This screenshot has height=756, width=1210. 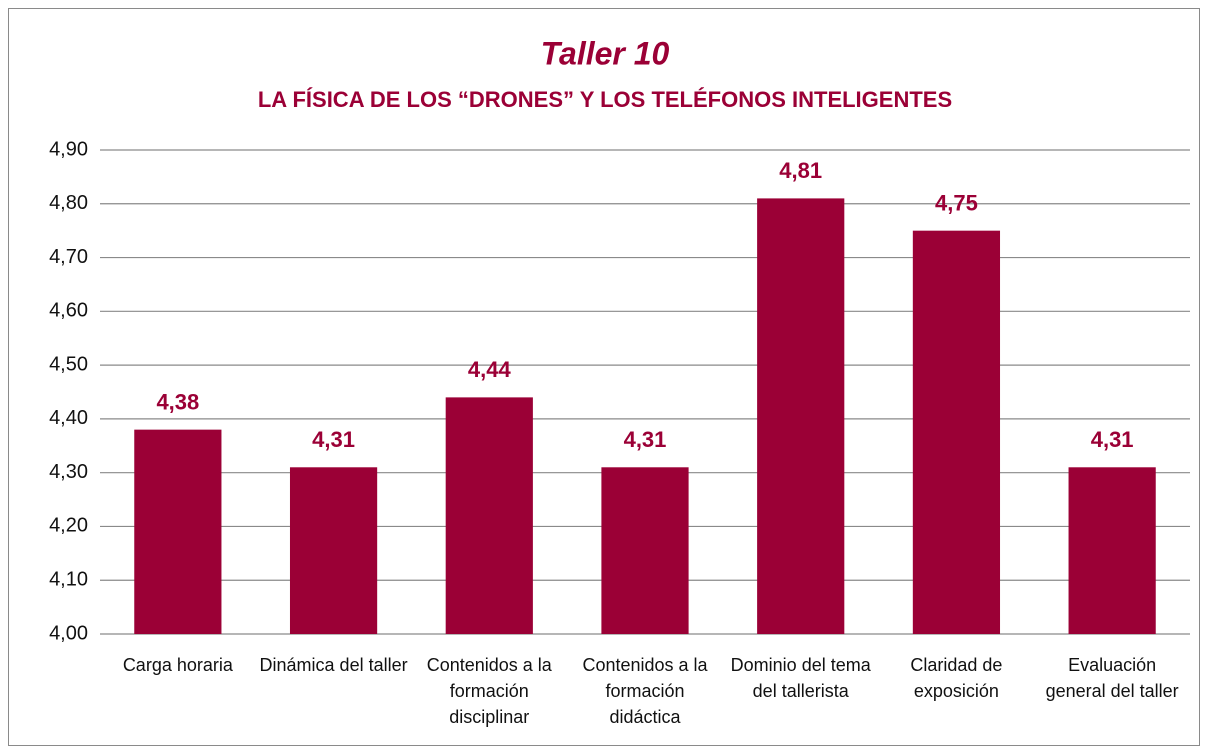 I want to click on y-tick-label: 4,80, so click(x=68, y=203).